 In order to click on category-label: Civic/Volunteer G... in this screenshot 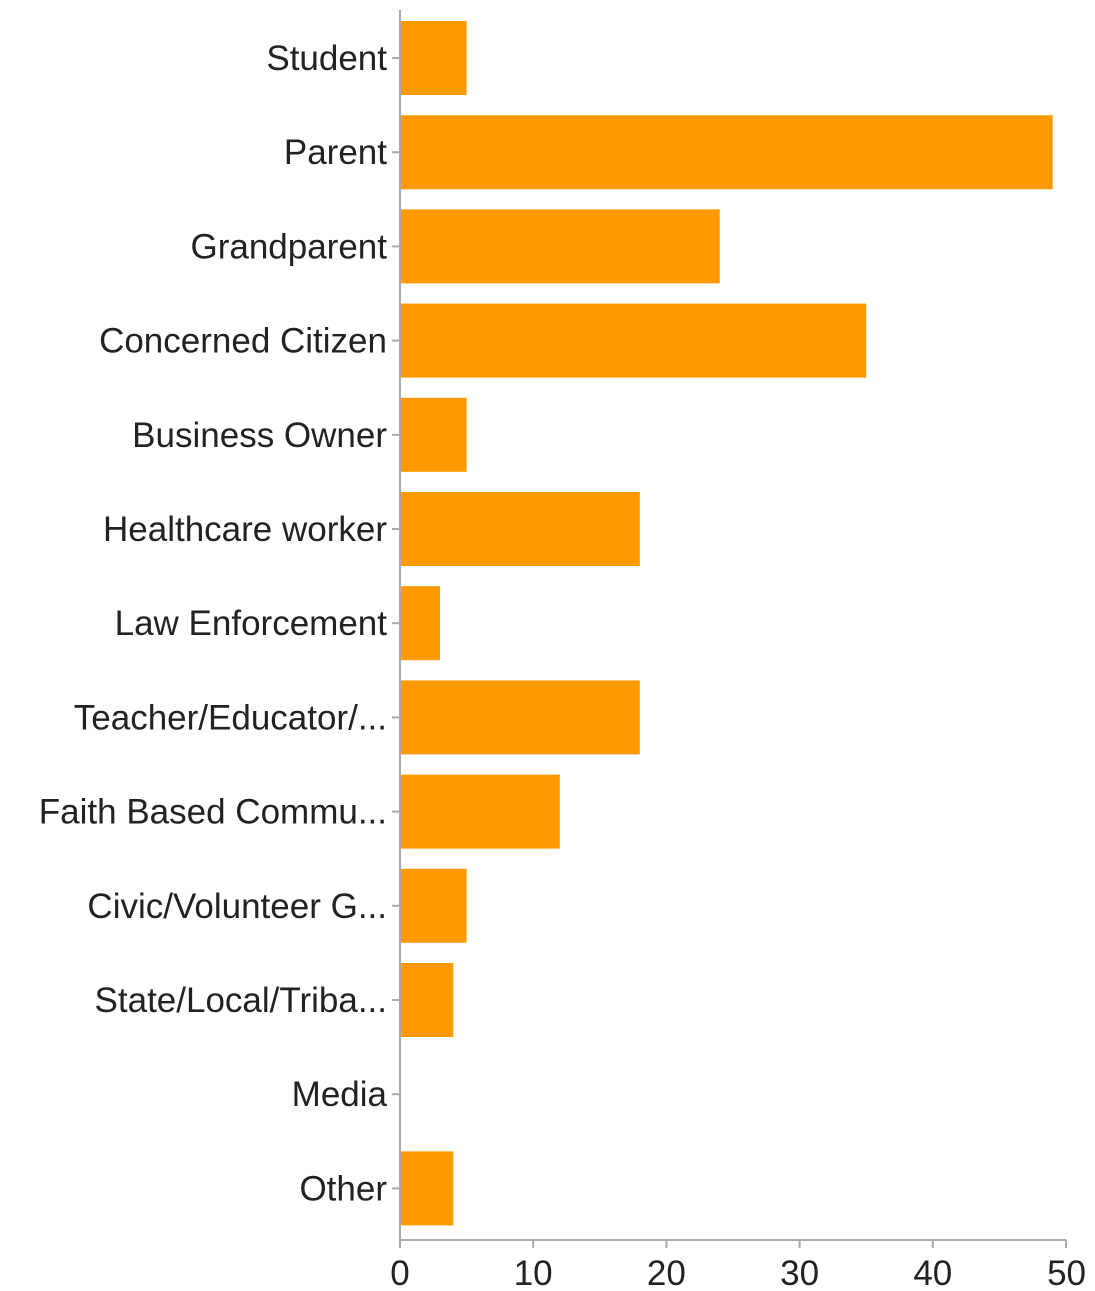, I will do `click(237, 906)`.